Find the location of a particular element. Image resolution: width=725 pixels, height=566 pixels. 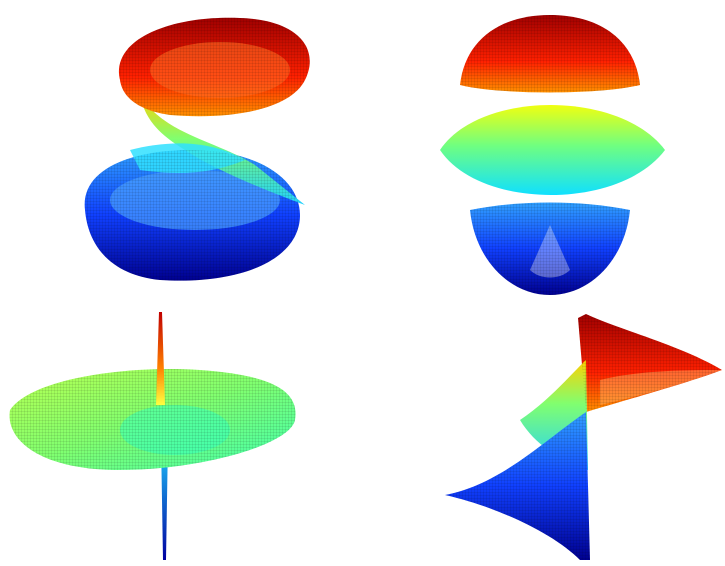

spike-up is located at coordinates (160, 358).